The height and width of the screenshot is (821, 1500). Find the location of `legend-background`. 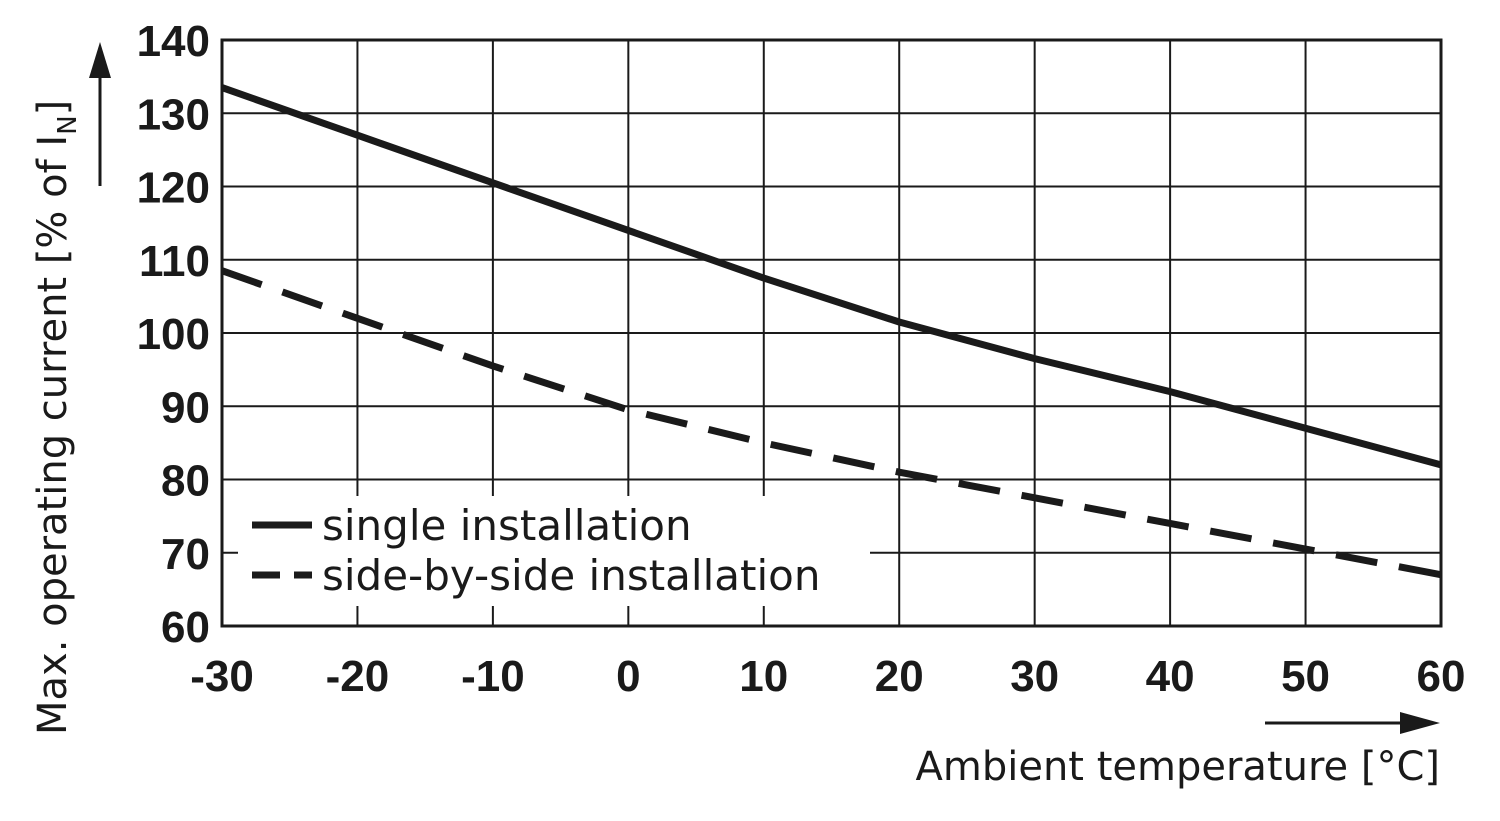

legend-background is located at coordinates (554, 551).